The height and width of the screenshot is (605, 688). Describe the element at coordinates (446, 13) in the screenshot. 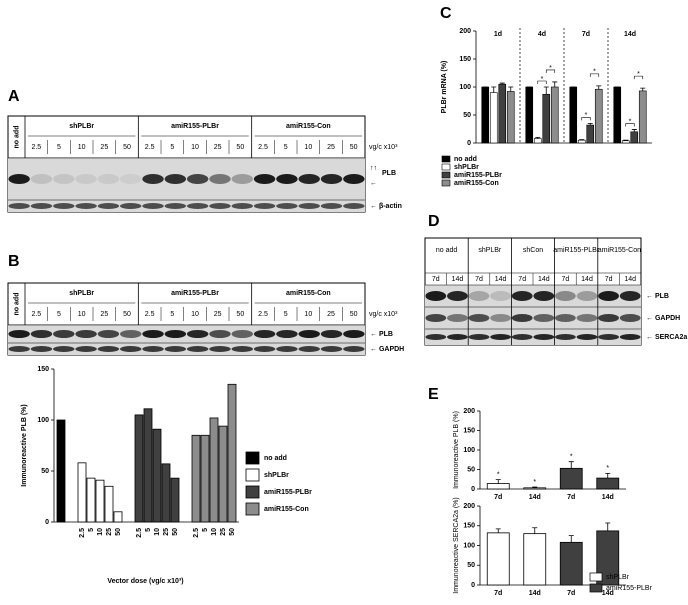

I see `label: C` at that location.